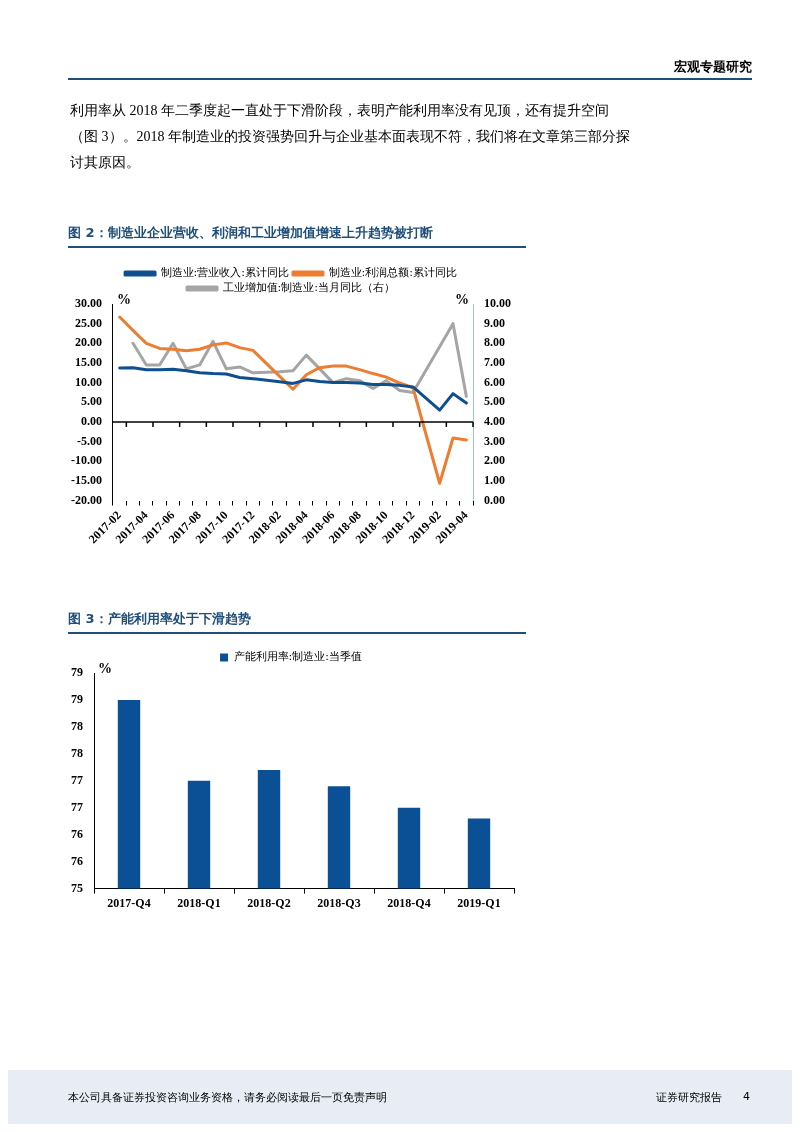  I want to click on y2-axis-title: %, so click(462, 299).